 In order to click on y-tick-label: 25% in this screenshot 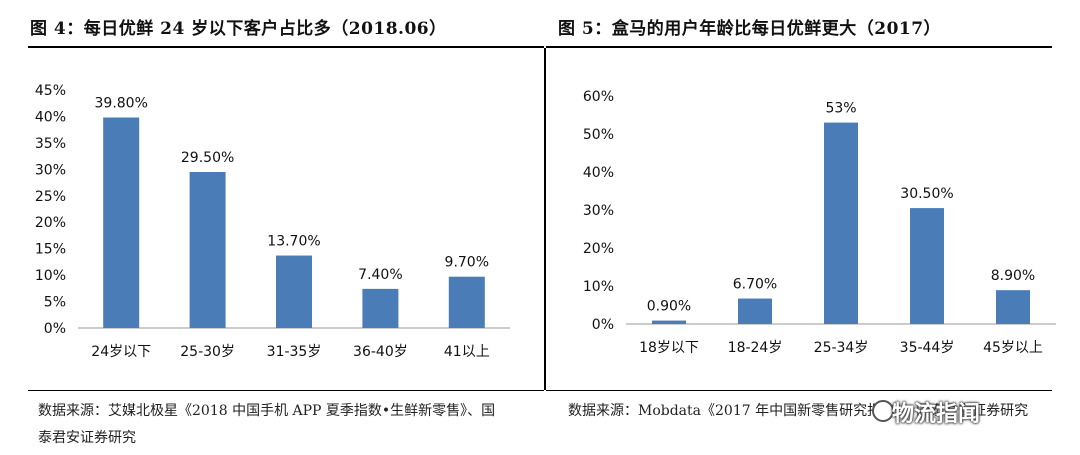, I will do `click(50, 197)`.